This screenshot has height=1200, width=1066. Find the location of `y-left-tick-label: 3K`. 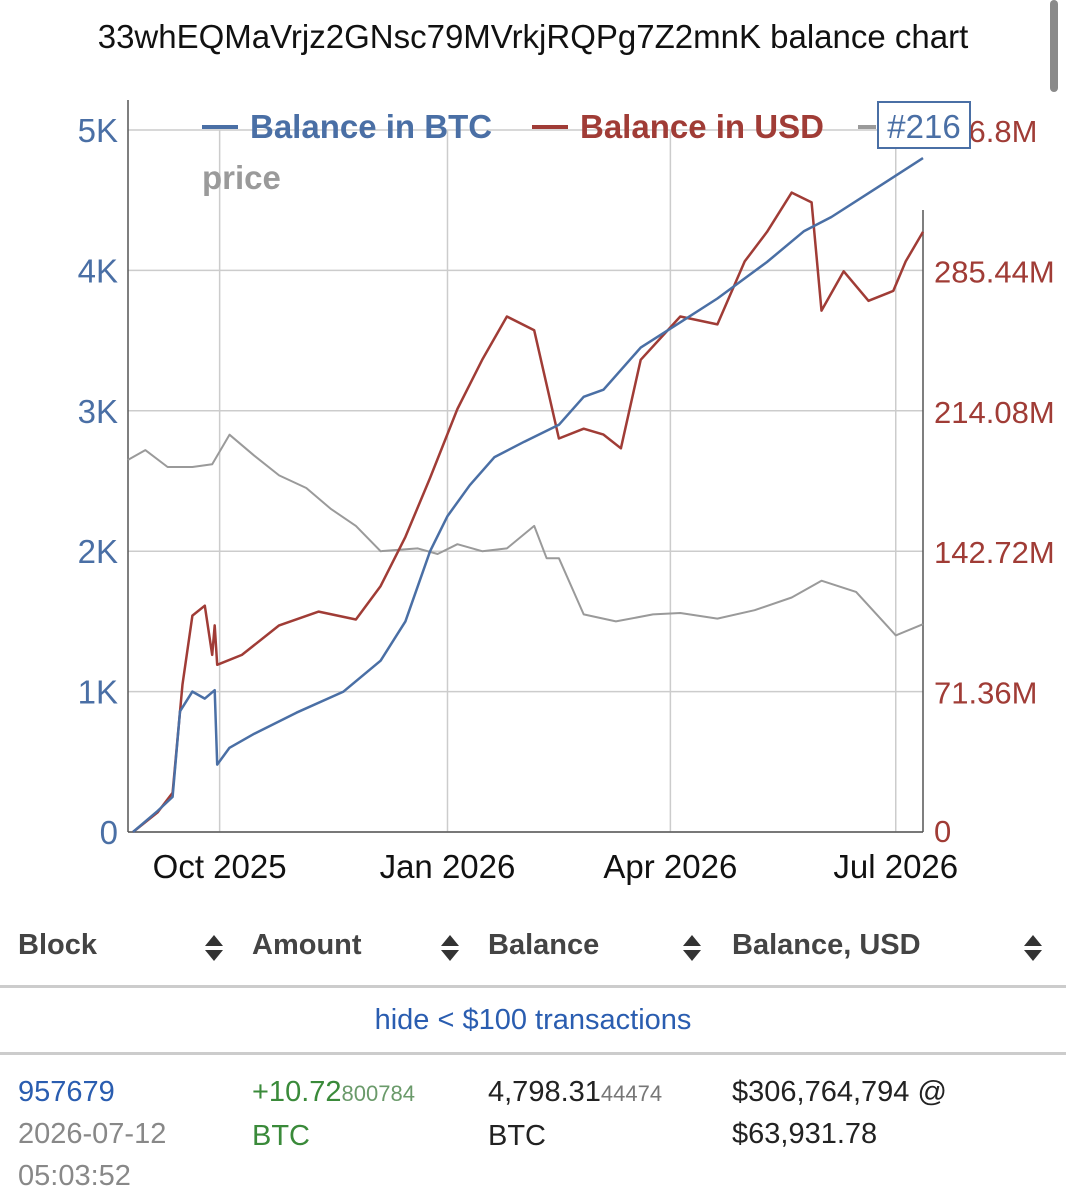

y-left-tick-label: 3K is located at coordinates (98, 411).